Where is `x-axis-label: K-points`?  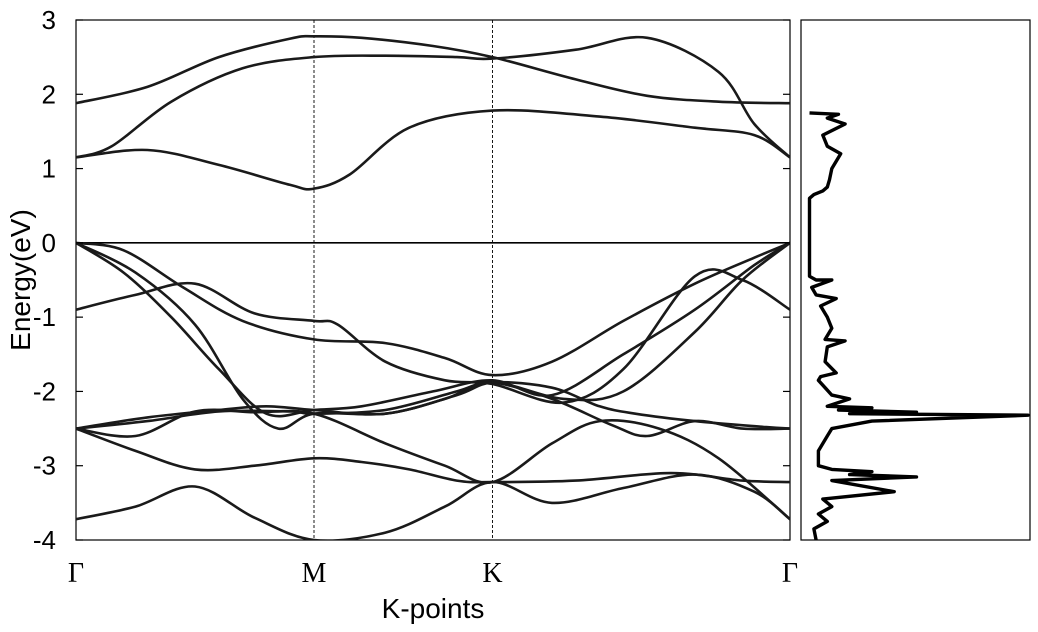
x-axis-label: K-points is located at coordinates (433, 608).